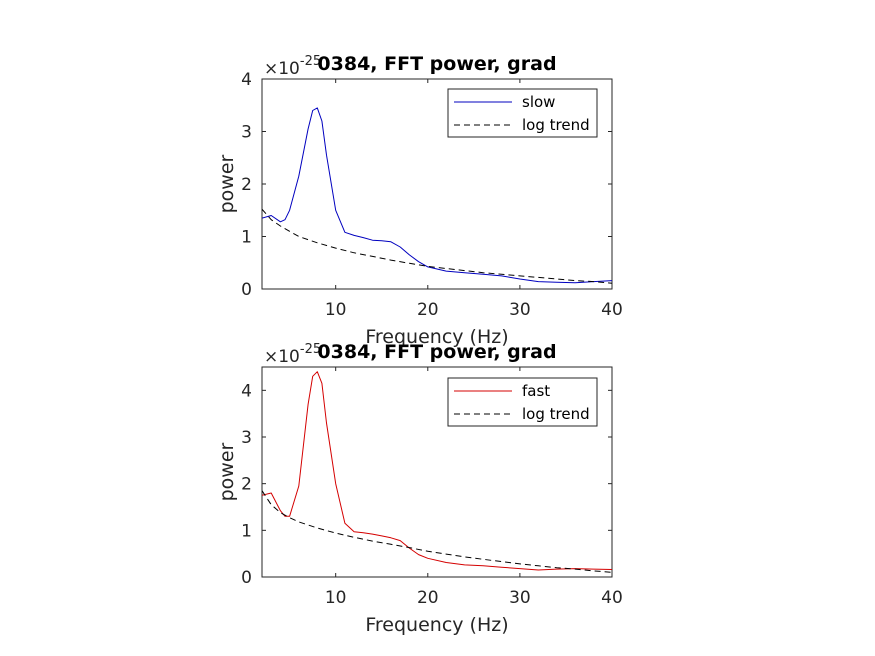 This screenshot has width=875, height=656. I want to click on legend-entry: fast, so click(536, 391).